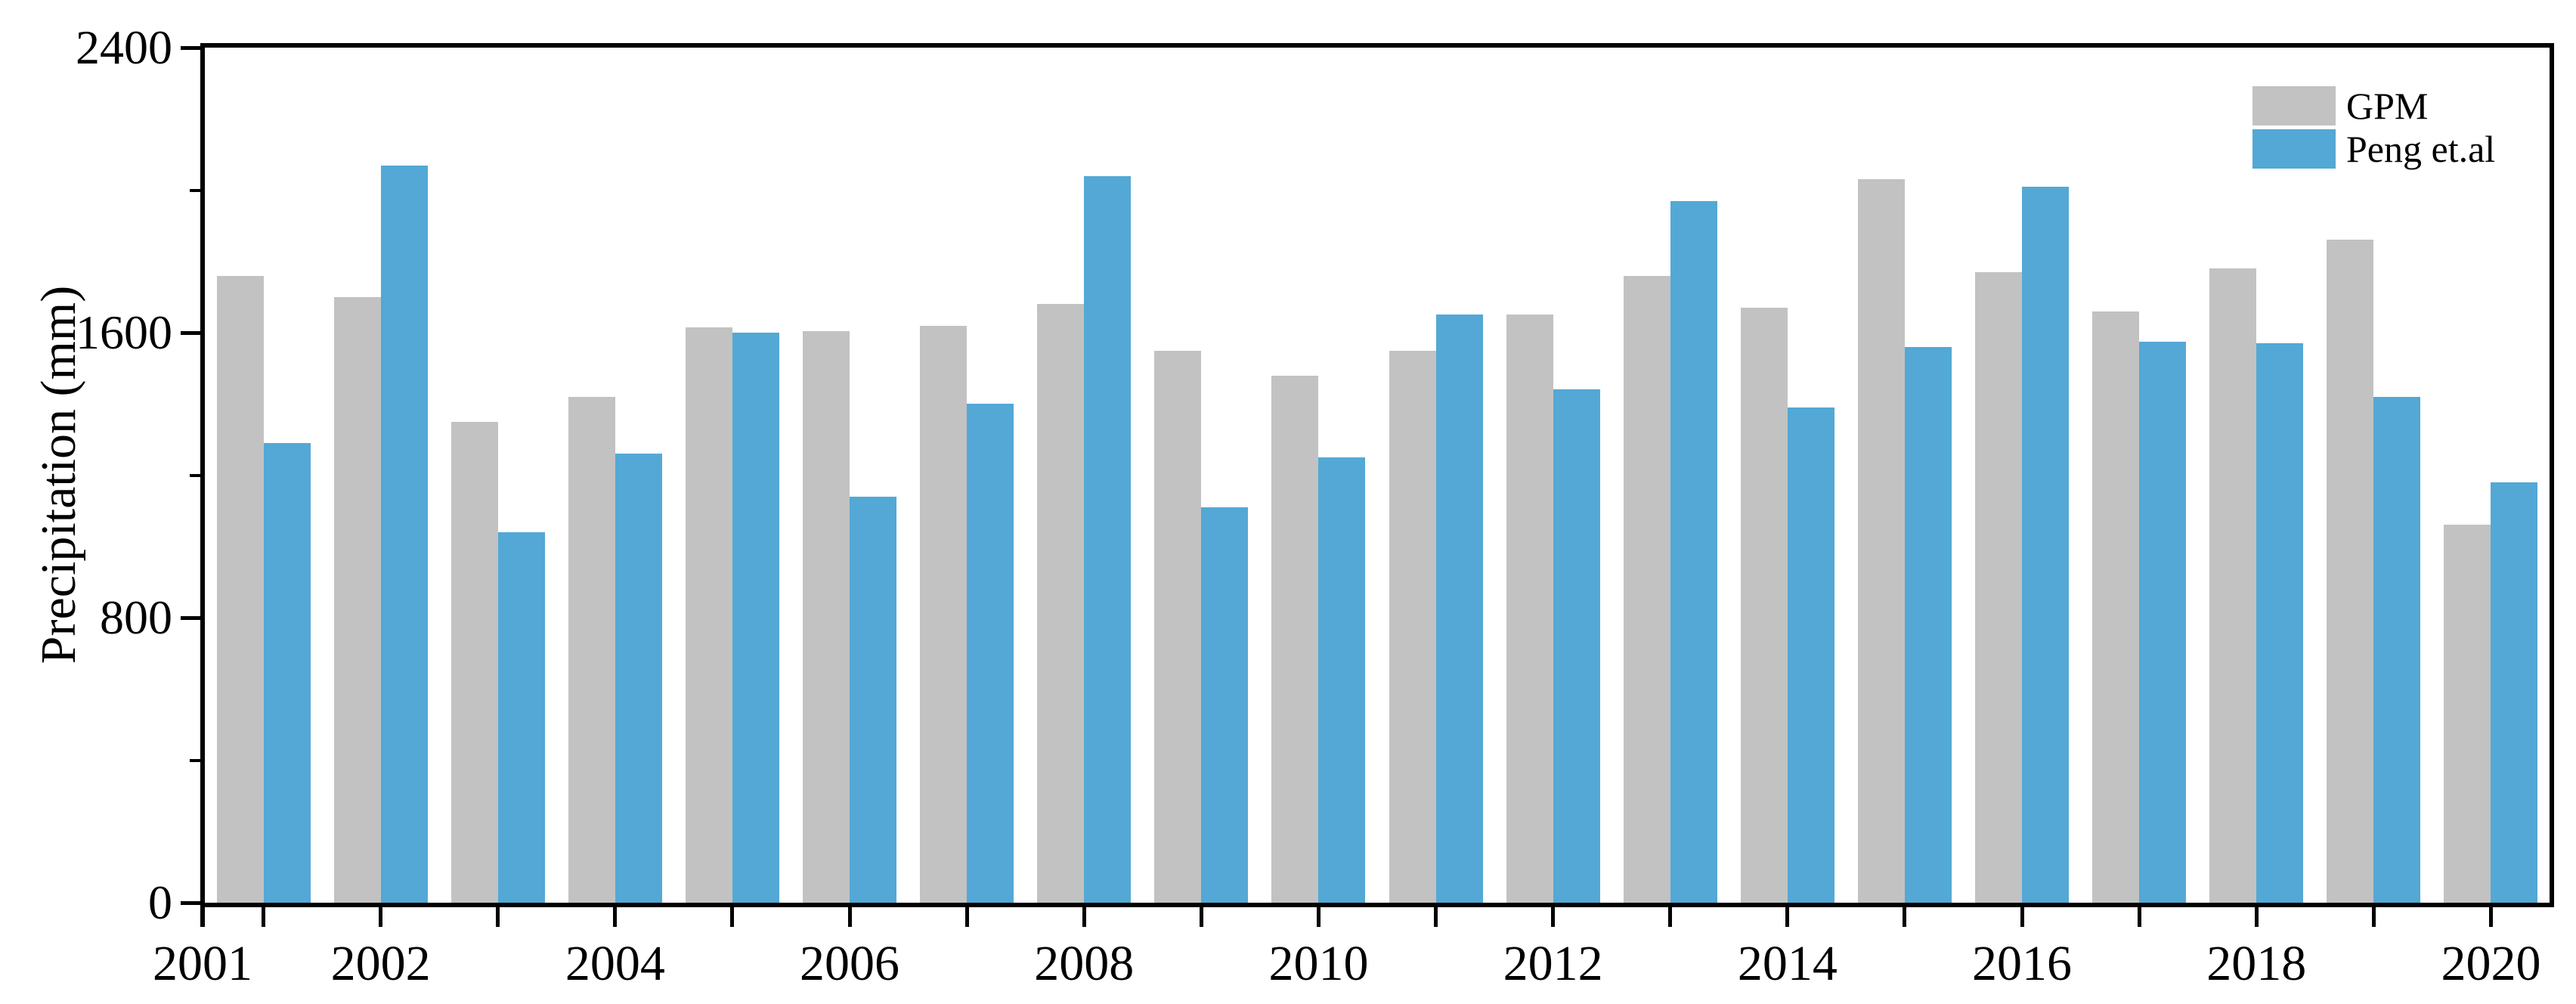  I want to click on bar-peng-2001, so click(287, 673).